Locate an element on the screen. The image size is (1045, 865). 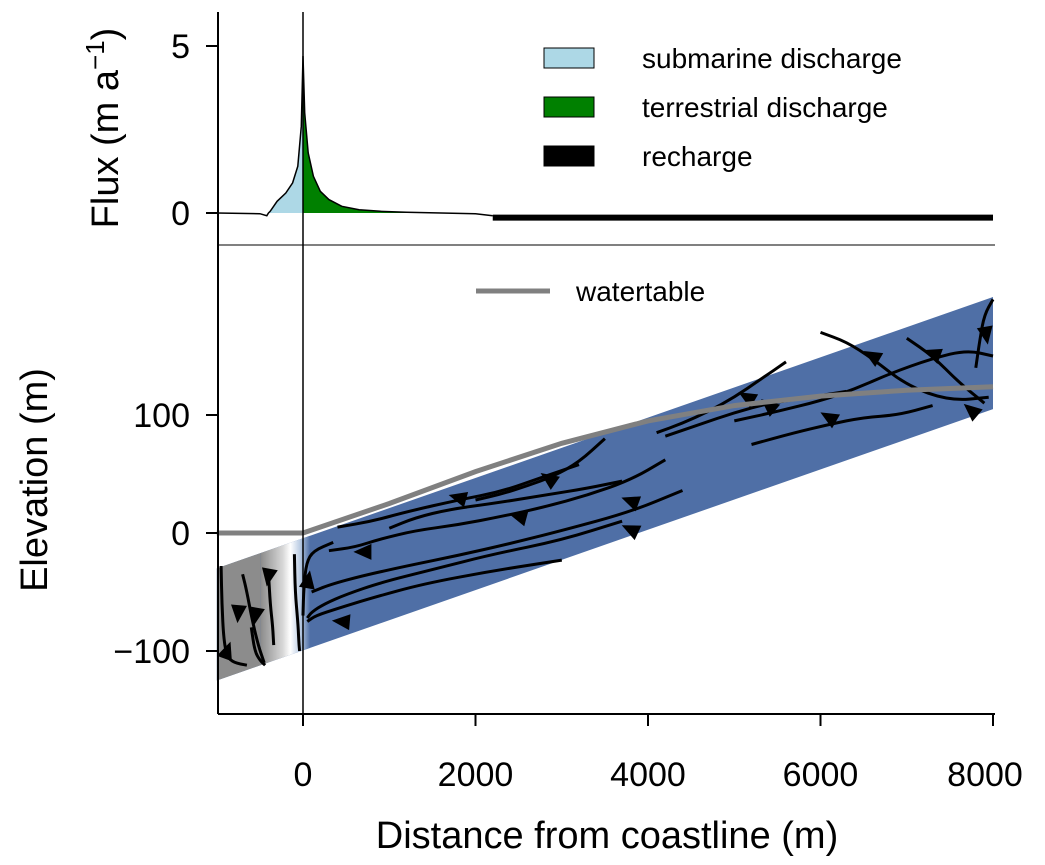
flux-y-tick-label: 5 is located at coordinates (180, 47).